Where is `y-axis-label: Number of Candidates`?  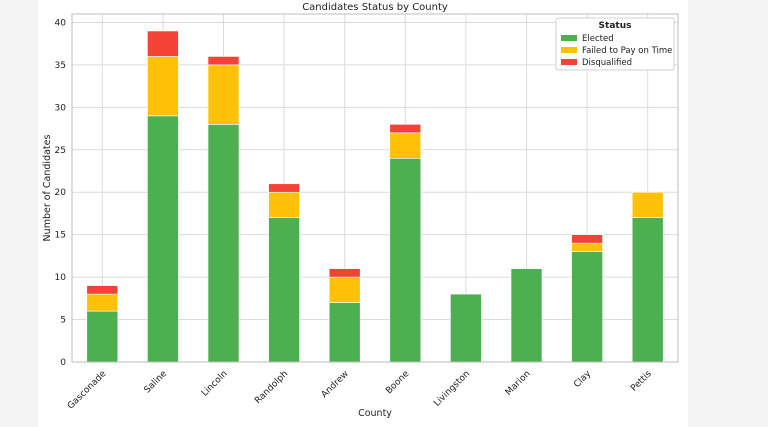 y-axis-label: Number of Candidates is located at coordinates (47, 188).